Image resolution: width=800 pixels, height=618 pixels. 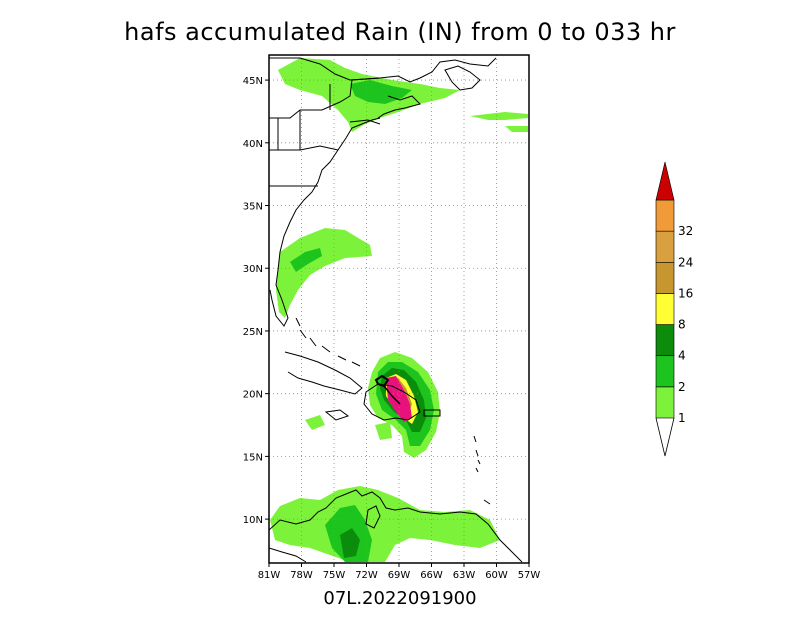 I want to click on colorbar-label: 8, so click(x=682, y=325).